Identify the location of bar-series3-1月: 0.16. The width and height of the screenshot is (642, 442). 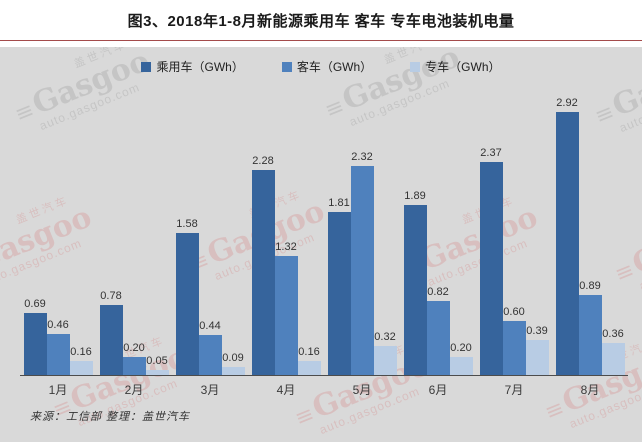
(81, 360).